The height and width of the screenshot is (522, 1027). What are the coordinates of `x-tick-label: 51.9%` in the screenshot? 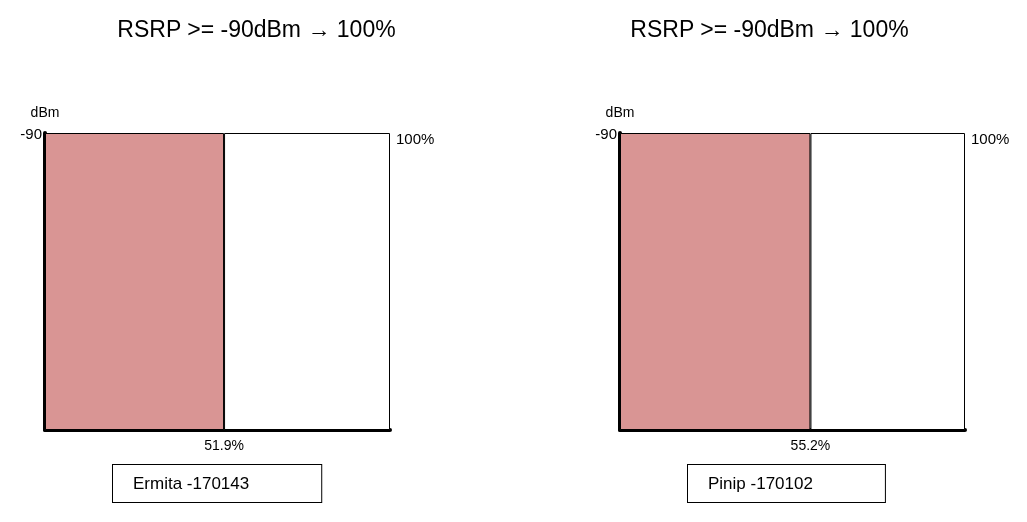 It's located at (224, 445).